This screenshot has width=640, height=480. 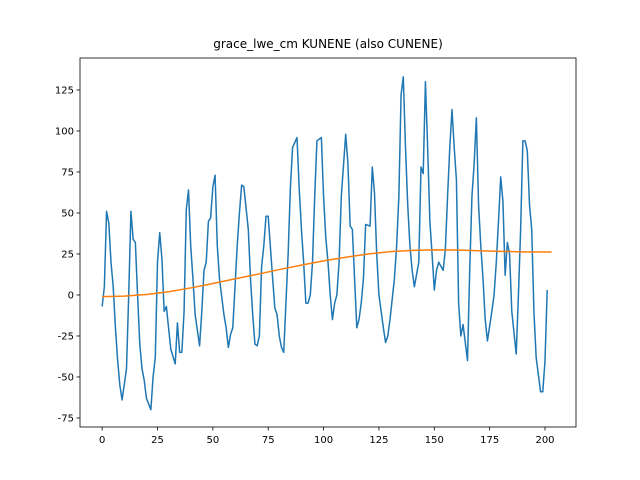 What do you see at coordinates (489, 440) in the screenshot?
I see `x-tick-label: 175` at bounding box center [489, 440].